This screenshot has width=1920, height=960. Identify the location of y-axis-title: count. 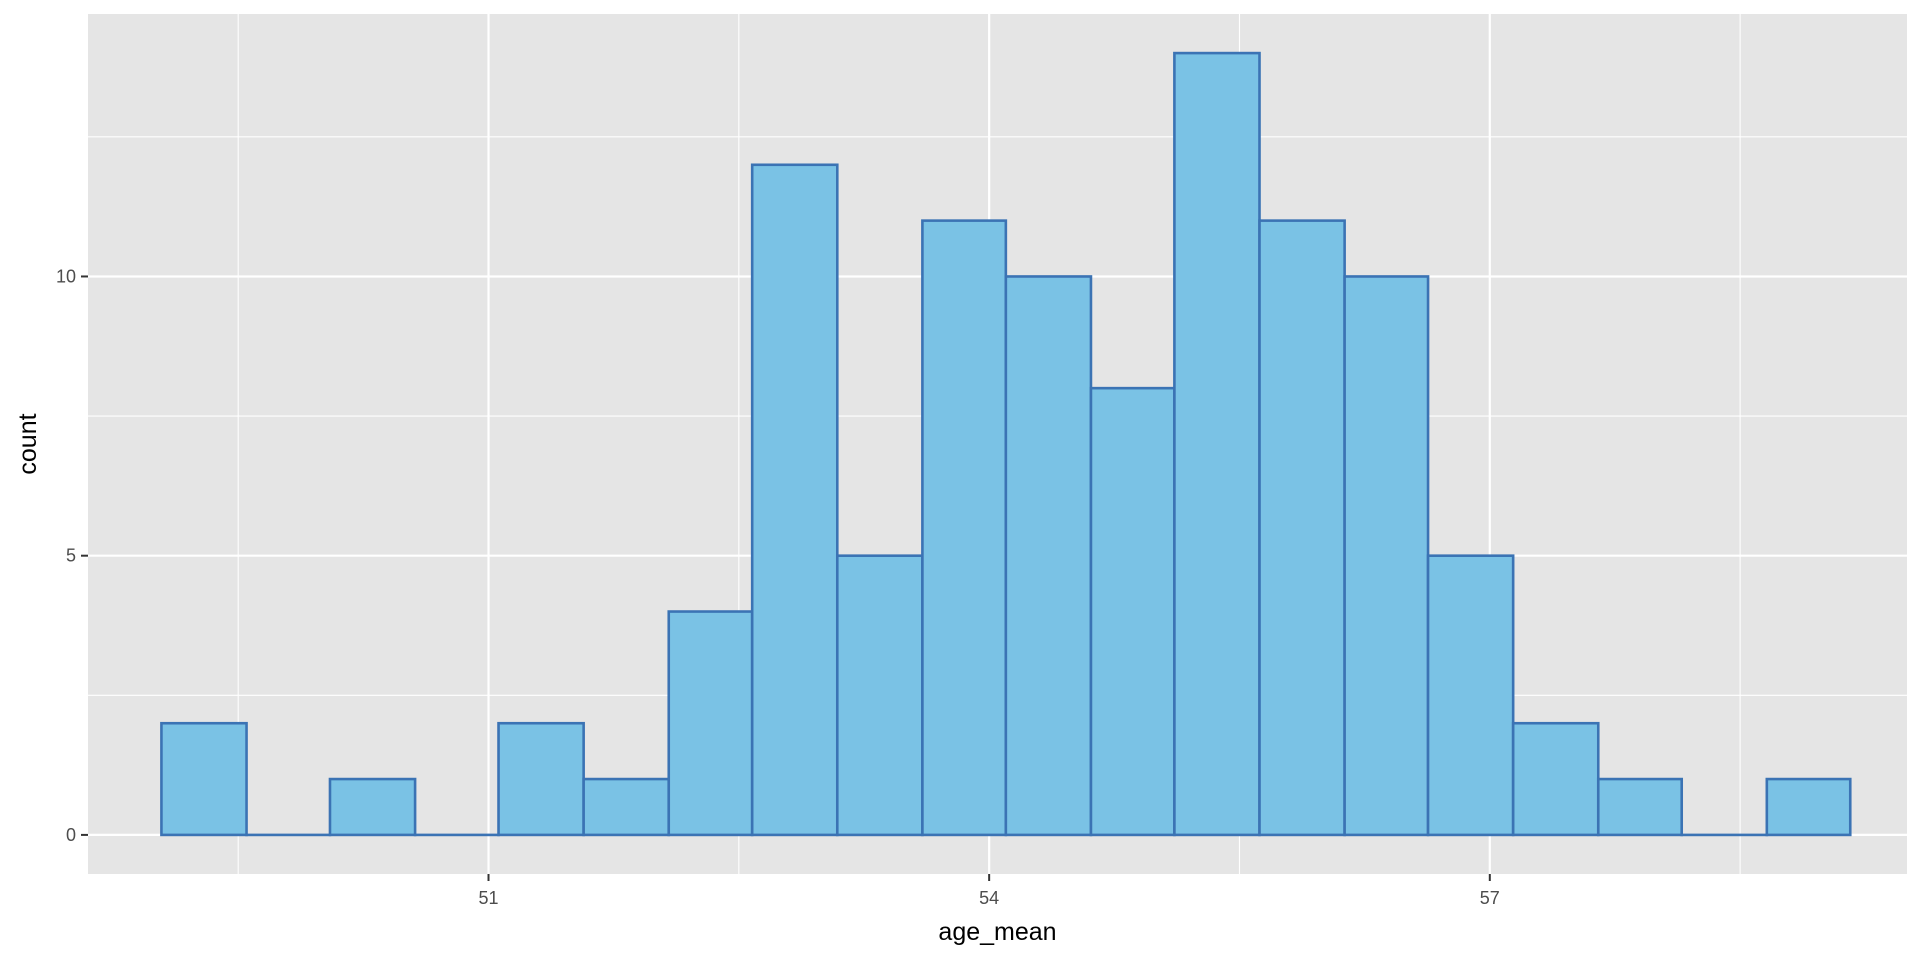
(28, 443).